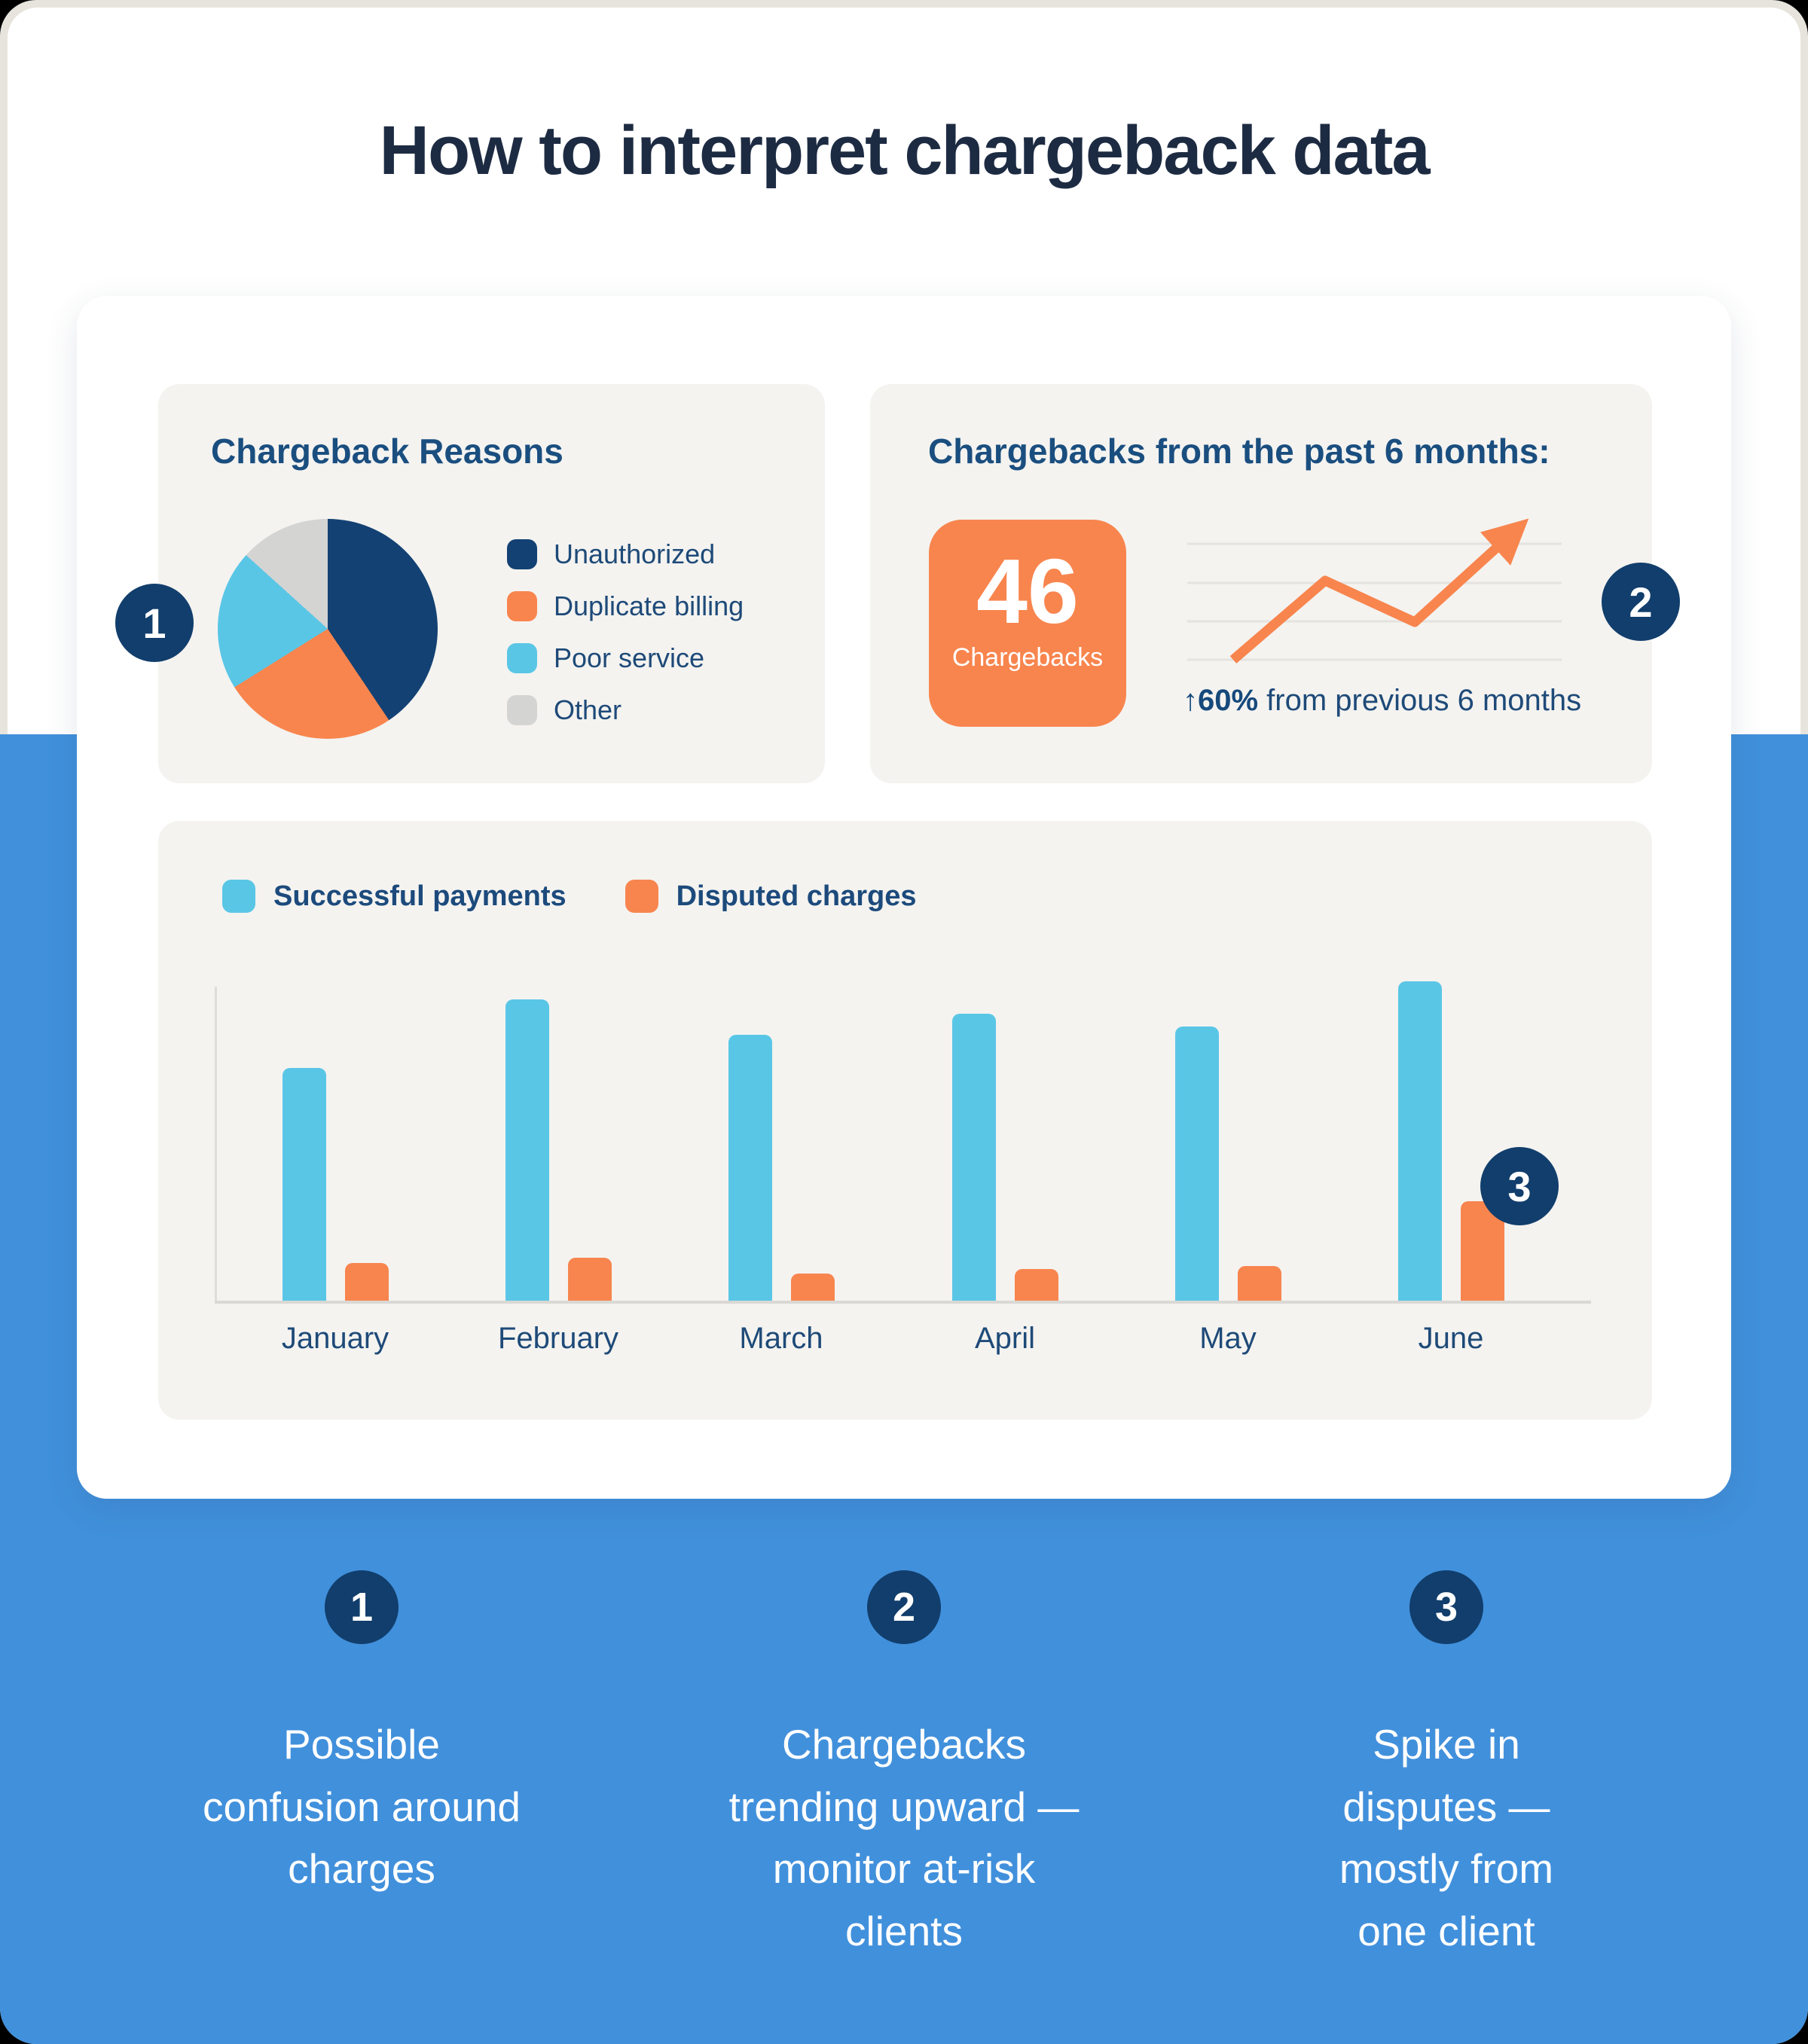  What do you see at coordinates (362, 1607) in the screenshot?
I see `note-badge-1: 1` at bounding box center [362, 1607].